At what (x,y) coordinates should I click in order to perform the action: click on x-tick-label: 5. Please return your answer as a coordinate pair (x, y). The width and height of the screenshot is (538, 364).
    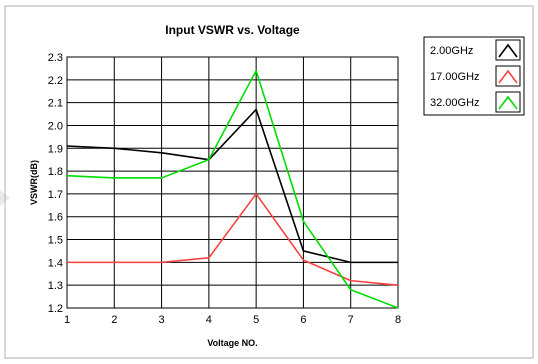
    Looking at the image, I should click on (256, 320).